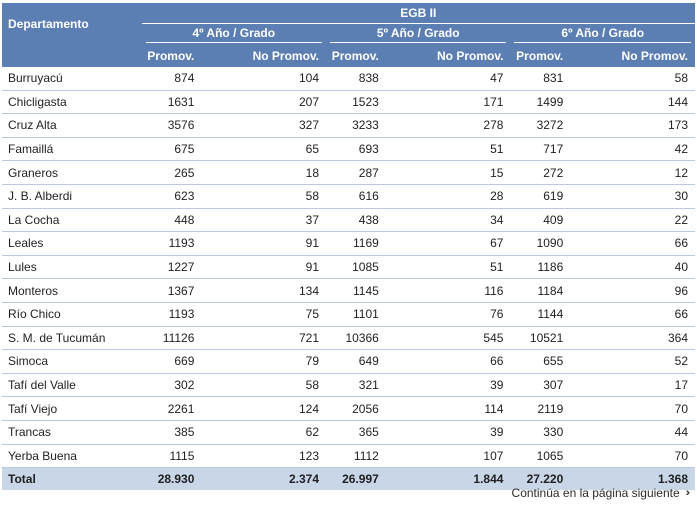 The width and height of the screenshot is (697, 510). Describe the element at coordinates (72, 172) in the screenshot. I see `department-name: Graneros` at that location.